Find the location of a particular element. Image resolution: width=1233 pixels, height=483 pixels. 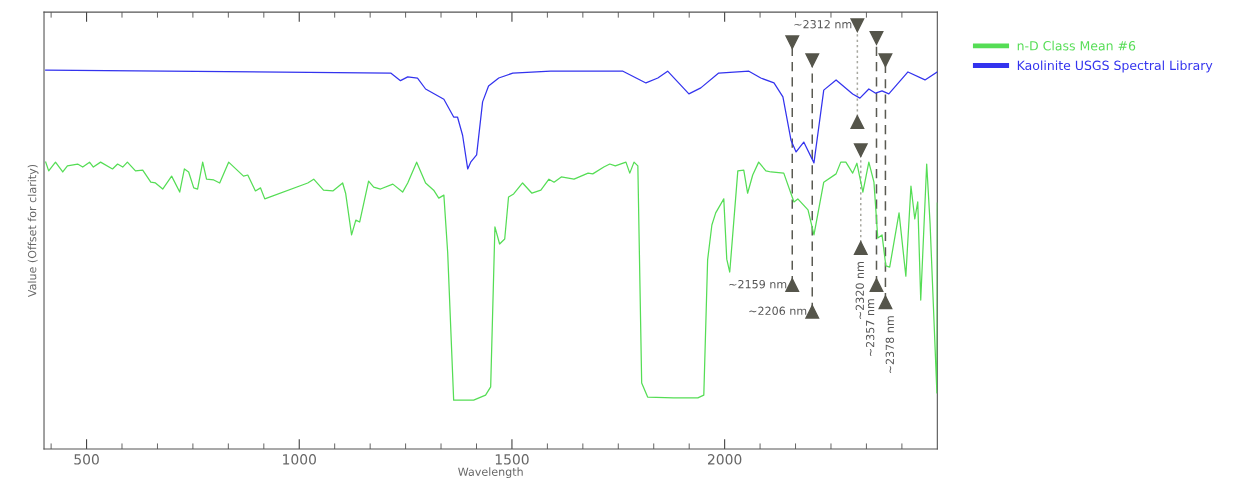

x-tick-label: 1000 is located at coordinates (299, 459).